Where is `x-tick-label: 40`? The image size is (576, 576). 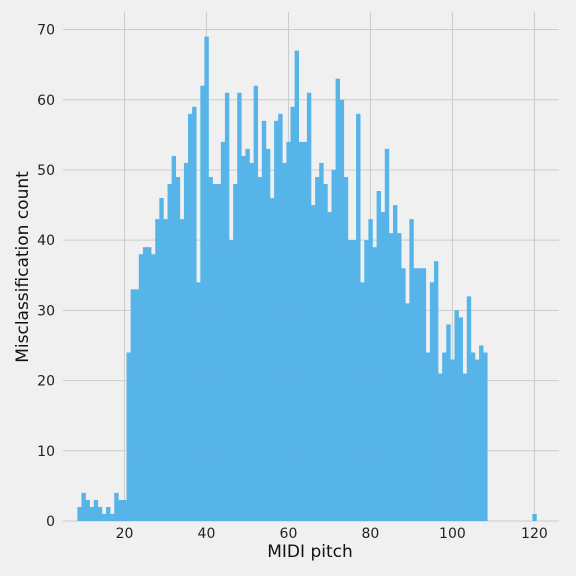
x-tick-label: 40 is located at coordinates (207, 534).